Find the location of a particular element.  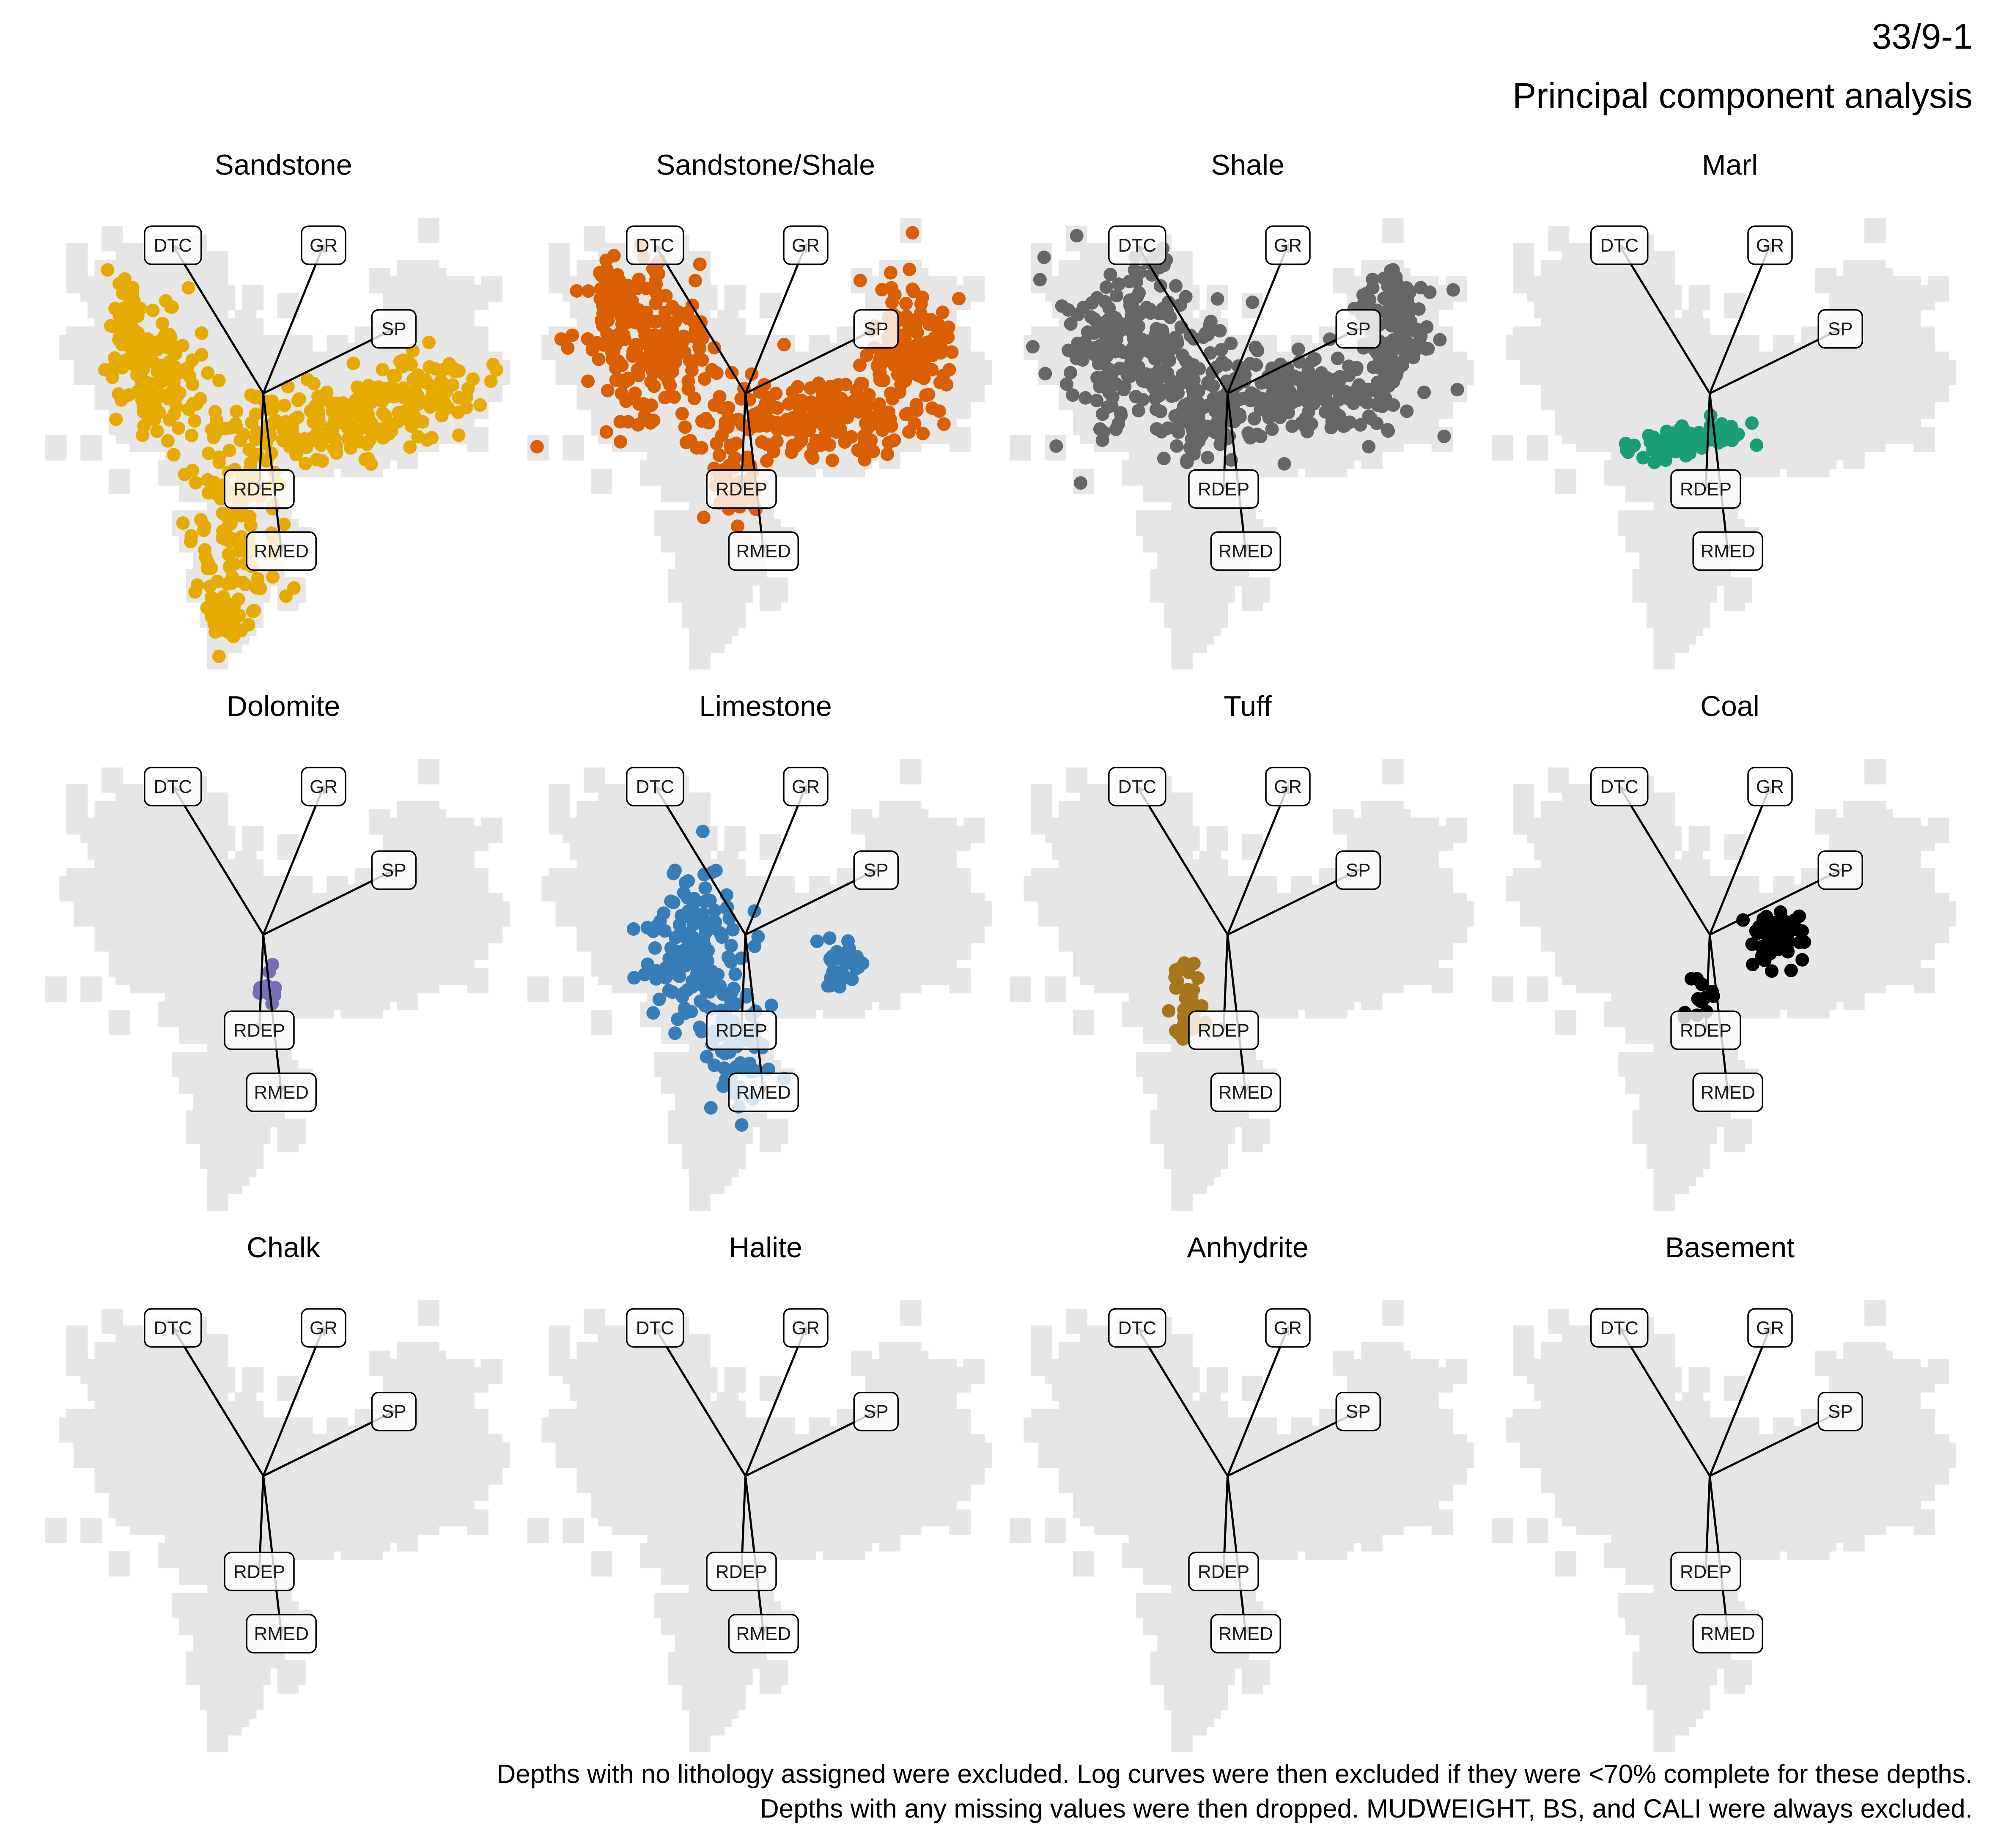

loading-arrow-gr is located at coordinates (293, 319).